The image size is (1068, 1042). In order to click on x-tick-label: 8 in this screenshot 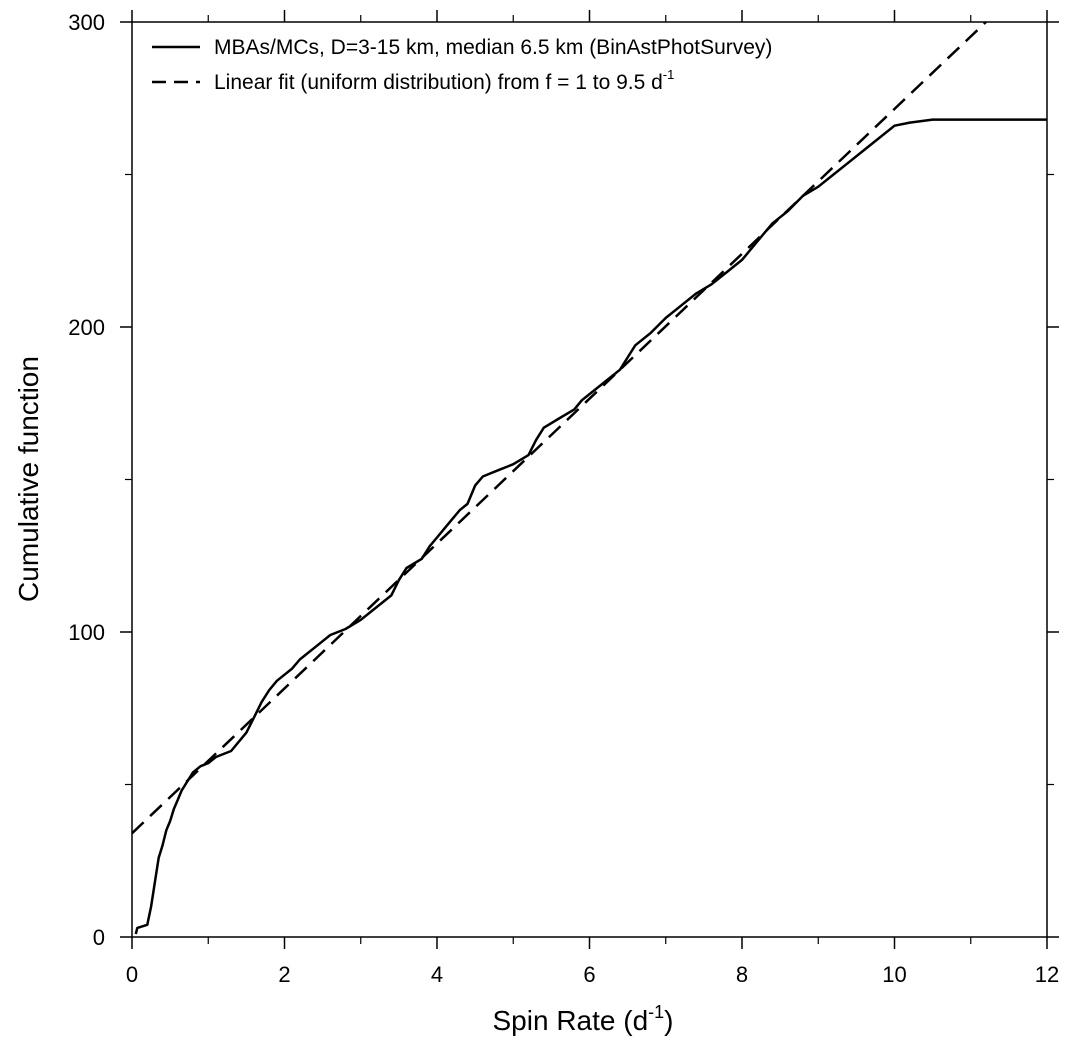, I will do `click(742, 974)`.